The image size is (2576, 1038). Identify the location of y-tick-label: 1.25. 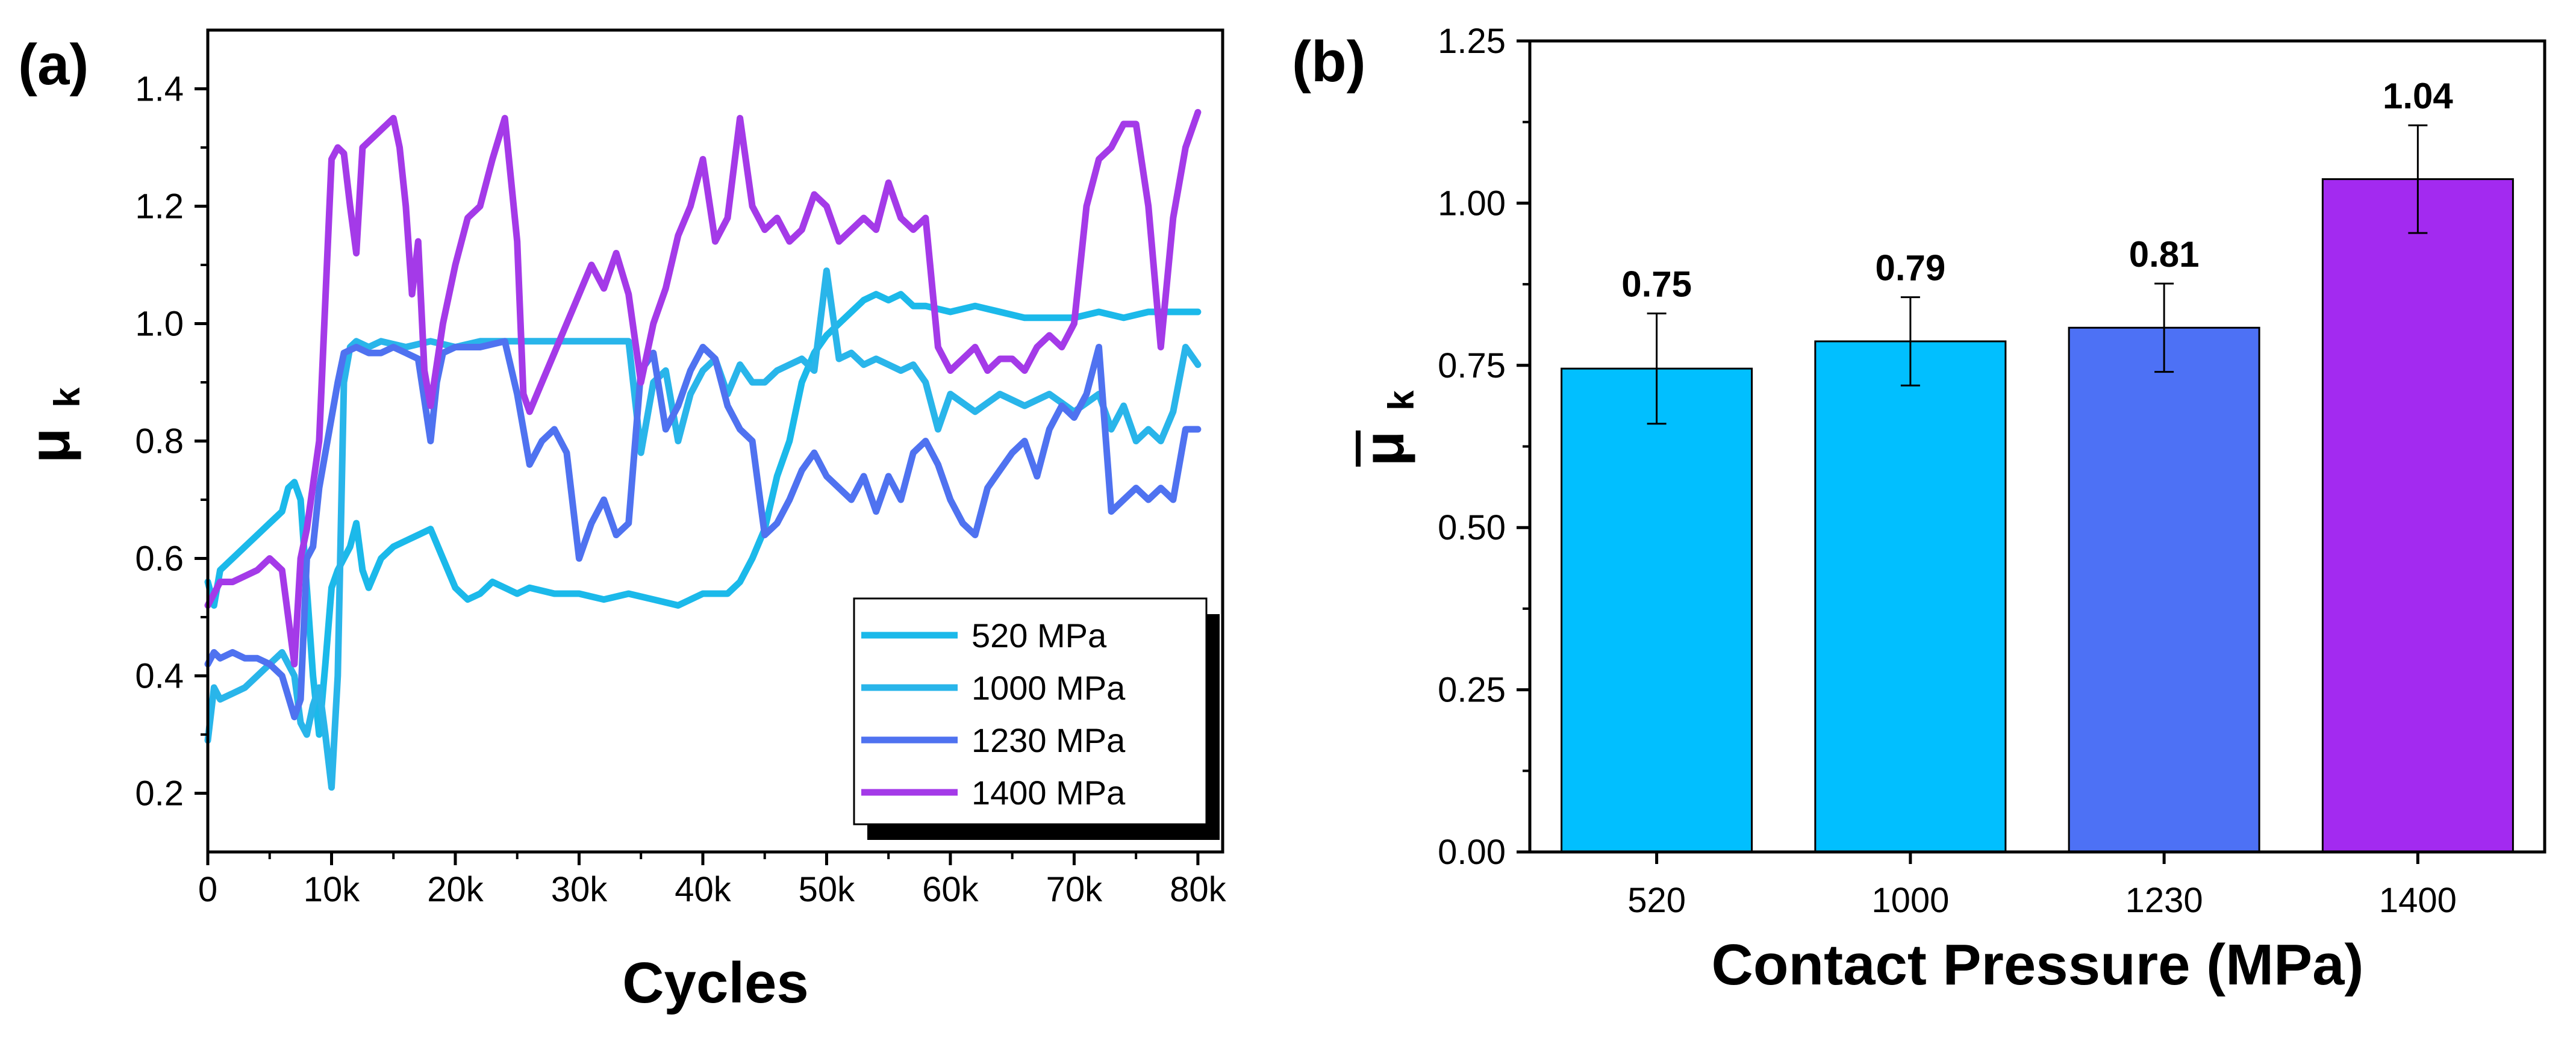
(1472, 41).